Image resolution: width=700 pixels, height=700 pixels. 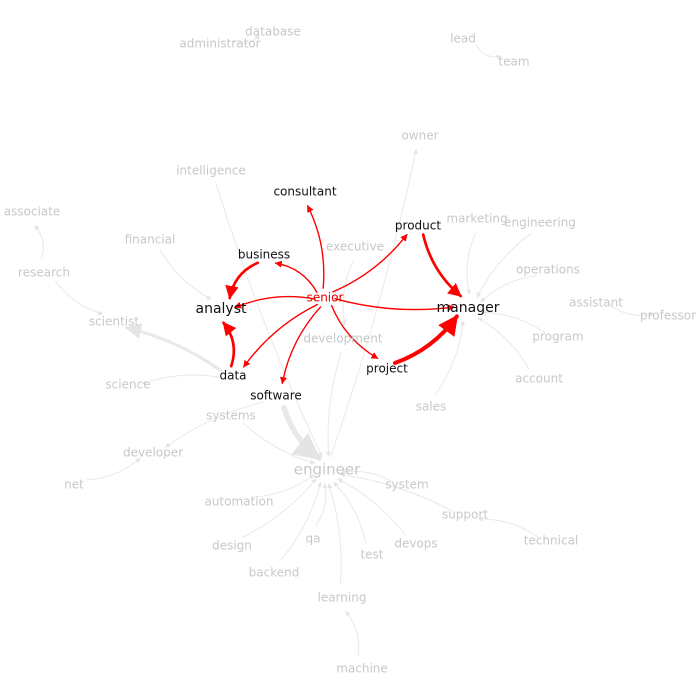 I want to click on edge-senior-product, so click(x=370, y=263).